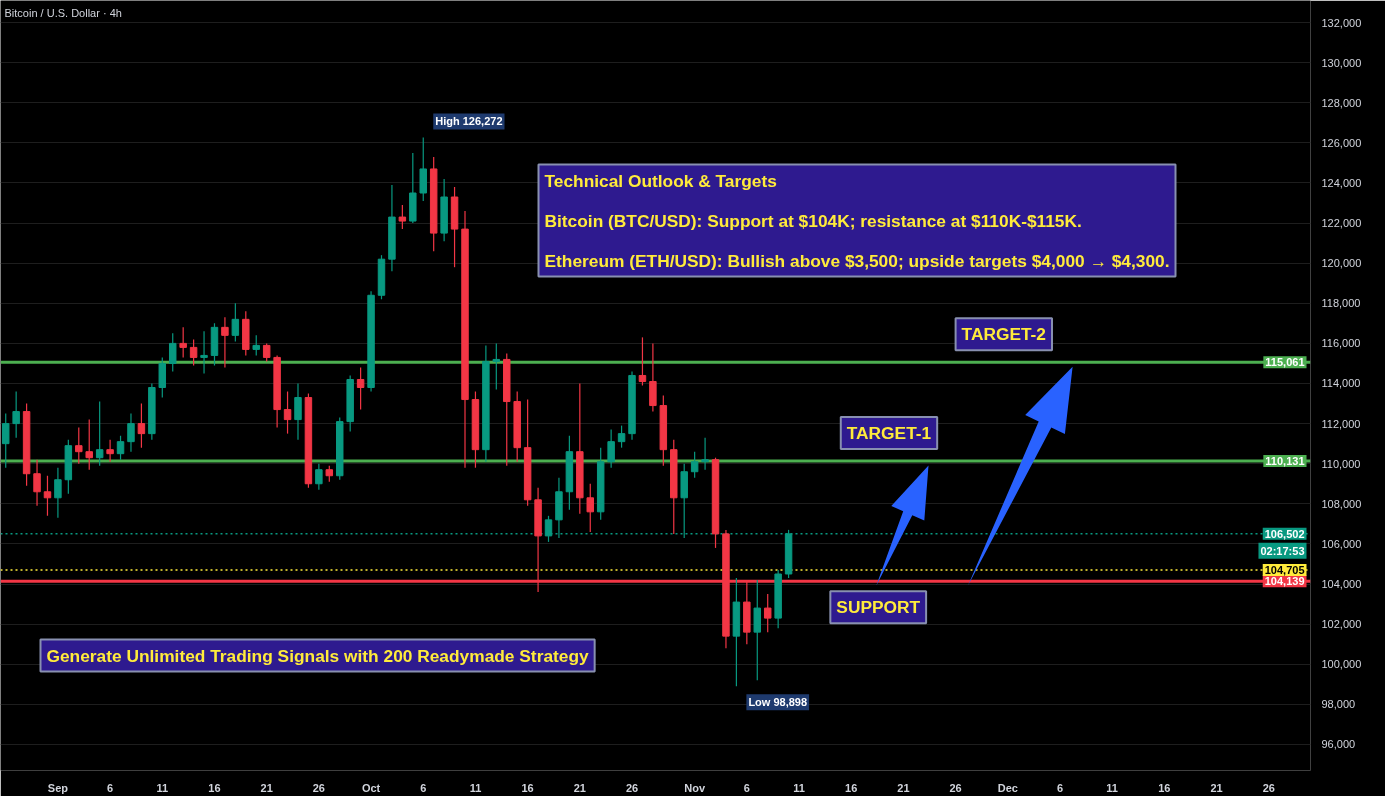 This screenshot has width=1385, height=796. What do you see at coordinates (1285, 362) in the screenshot?
I see `ref-line-label: 115,061` at bounding box center [1285, 362].